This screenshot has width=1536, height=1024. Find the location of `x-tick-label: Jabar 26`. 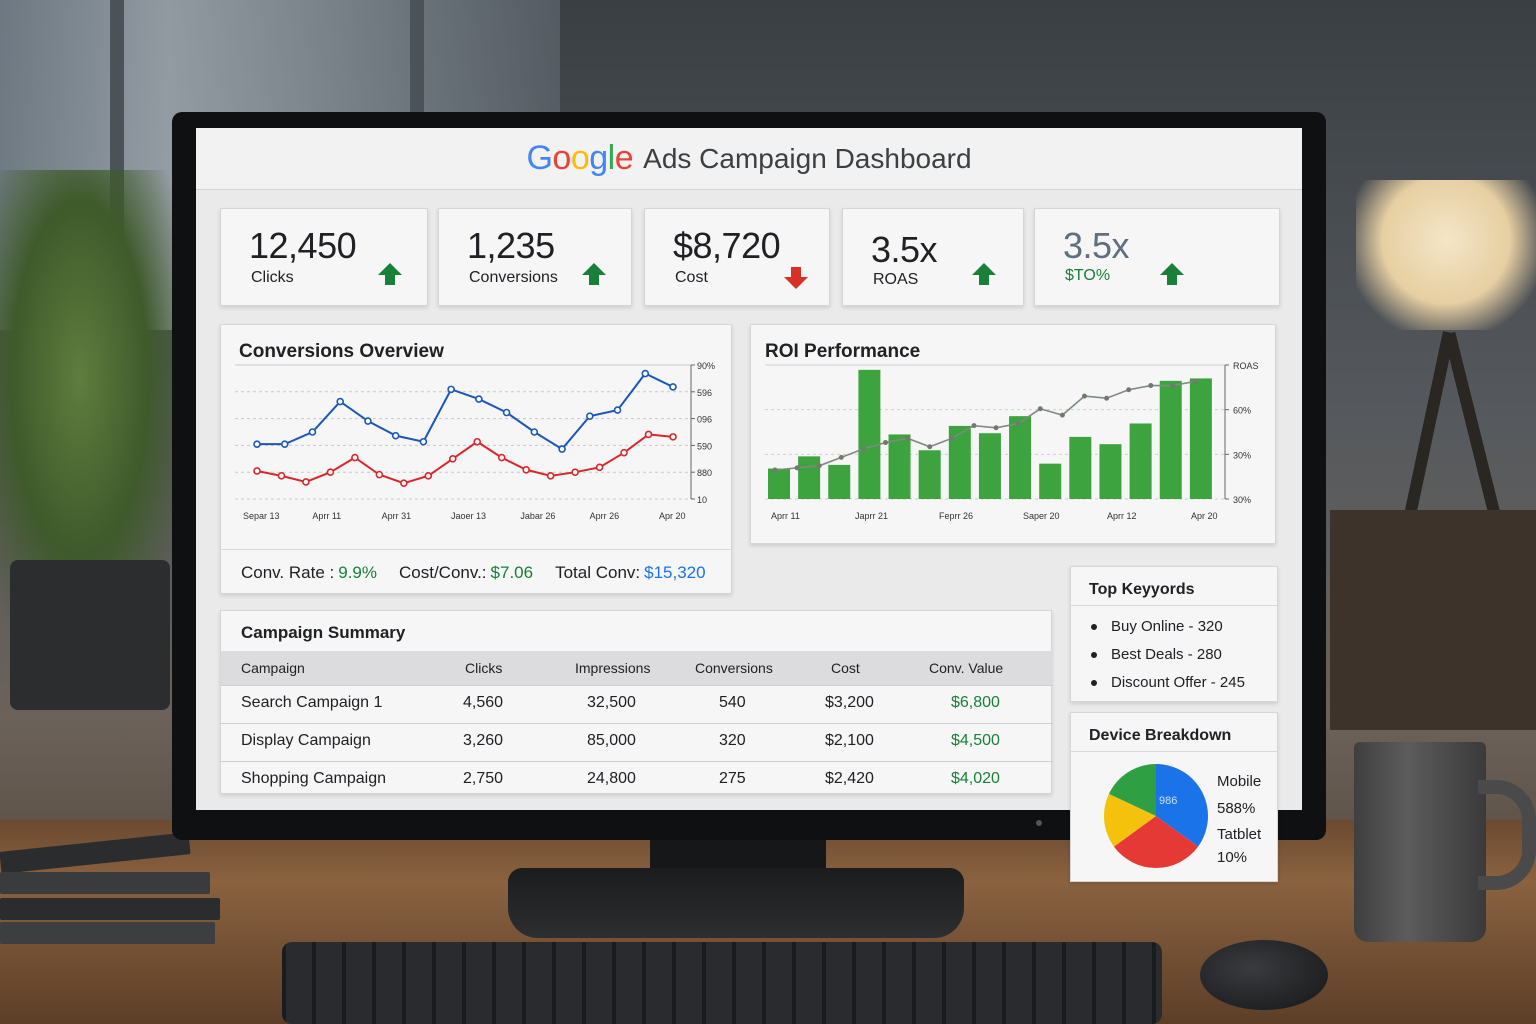

x-tick-label: Jabar 26 is located at coordinates (537, 516).